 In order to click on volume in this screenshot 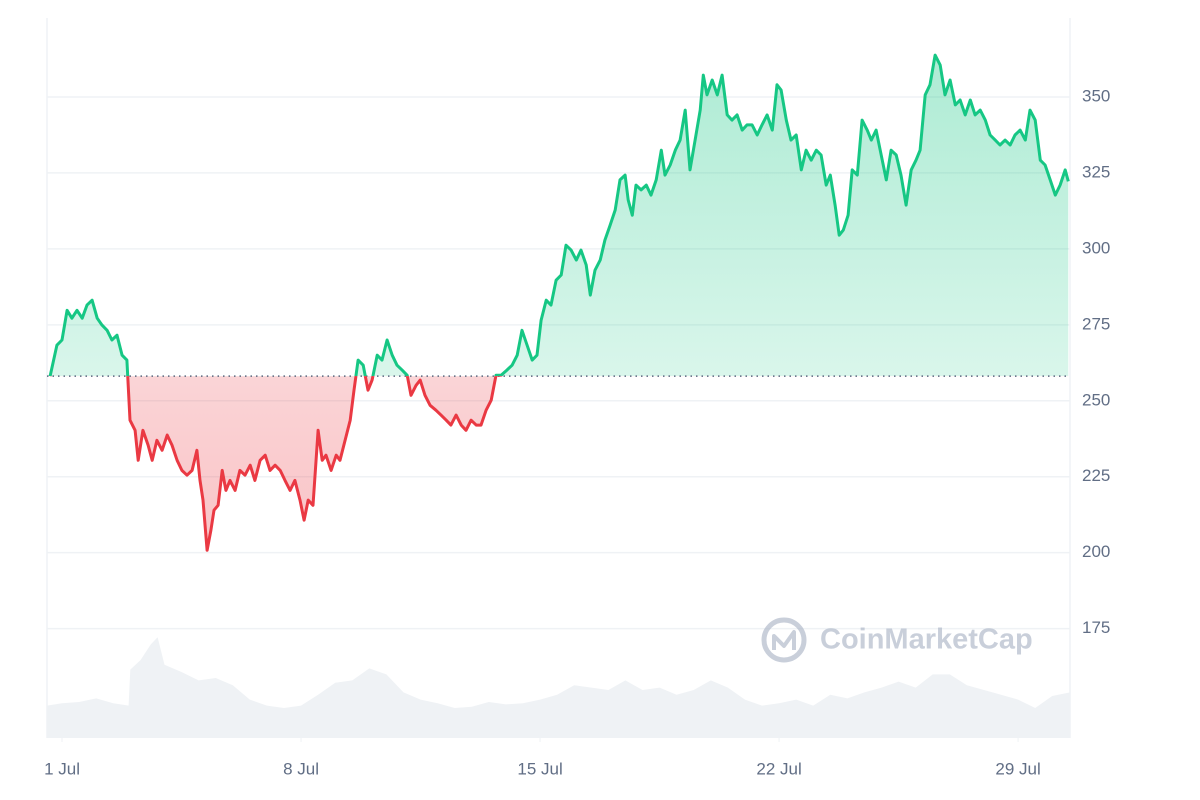, I will do `click(558, 687)`.